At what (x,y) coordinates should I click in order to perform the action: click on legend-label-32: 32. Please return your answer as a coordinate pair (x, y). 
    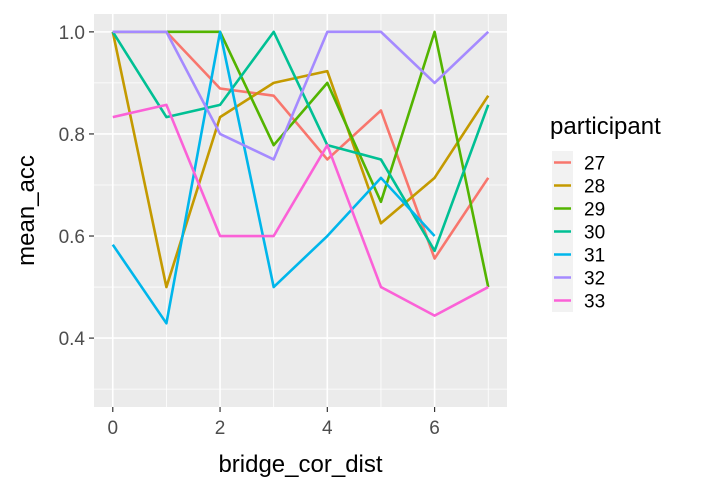
    Looking at the image, I should click on (594, 279).